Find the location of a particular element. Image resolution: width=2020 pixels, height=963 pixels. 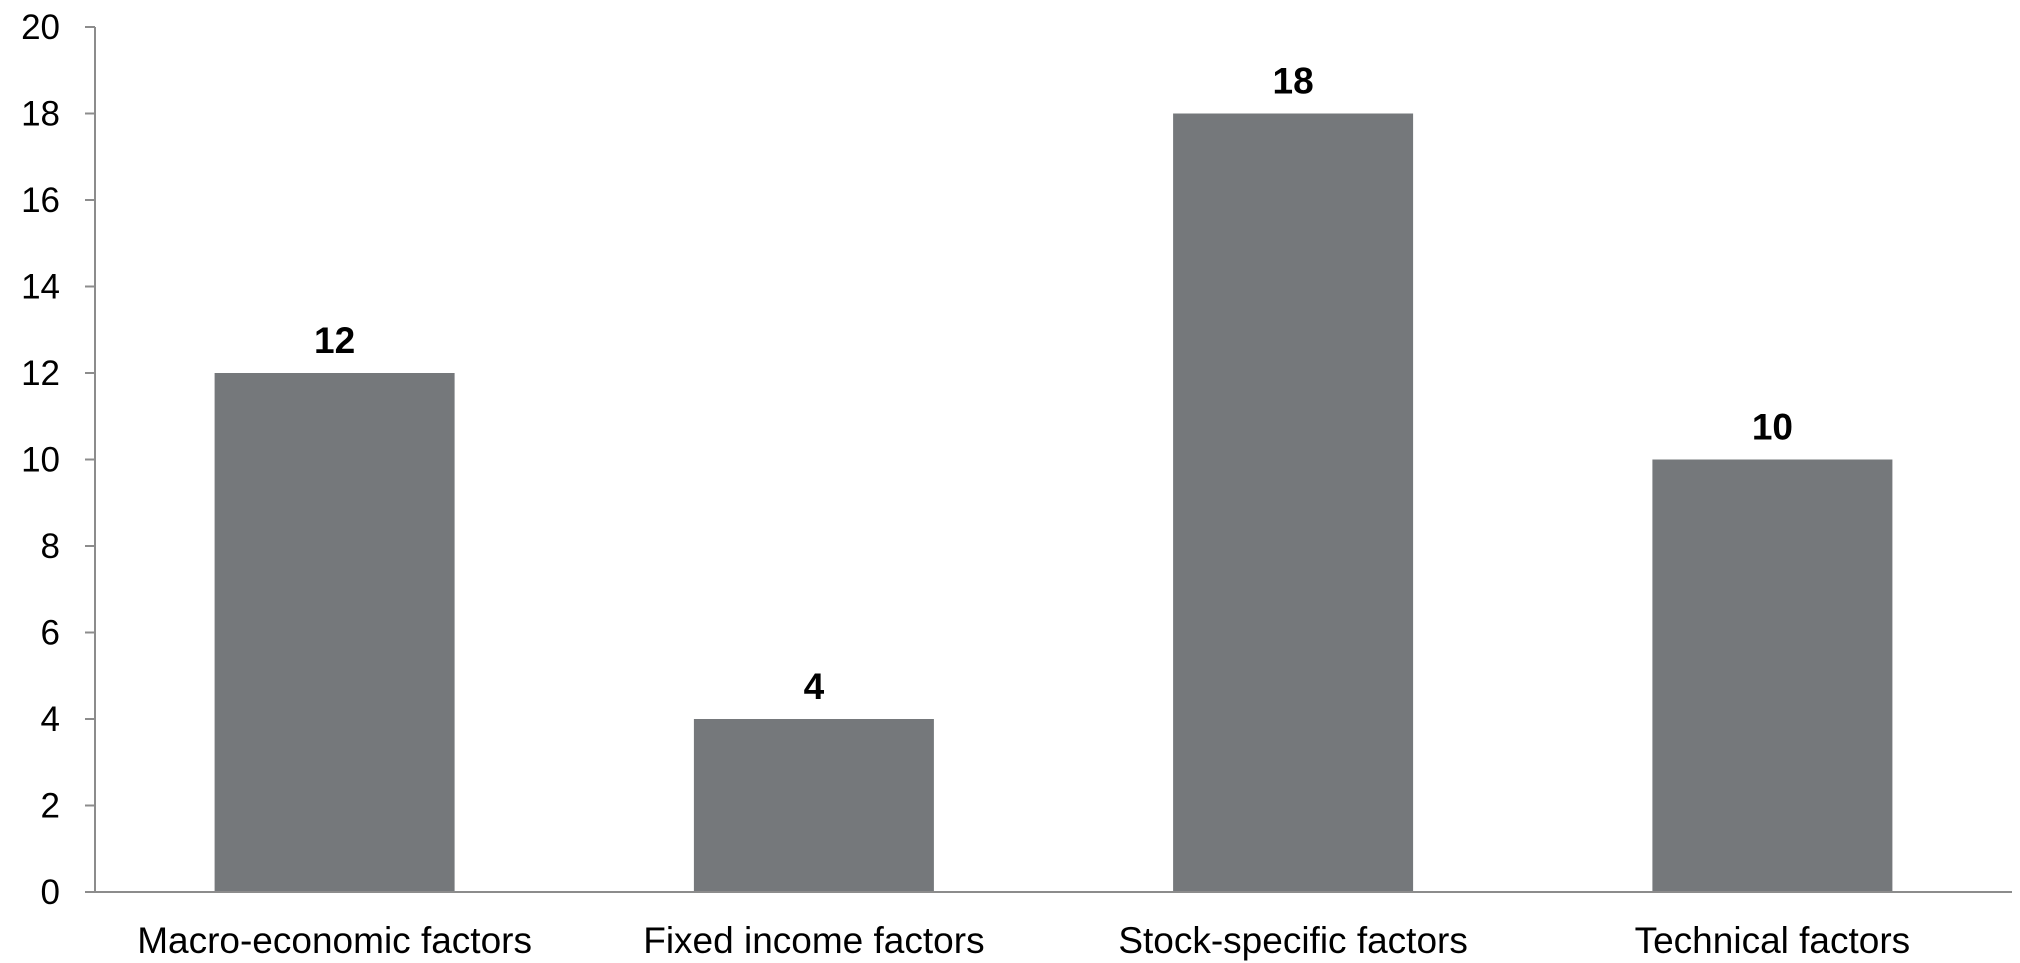

y-tick-label-10: 20 is located at coordinates (40, 27).